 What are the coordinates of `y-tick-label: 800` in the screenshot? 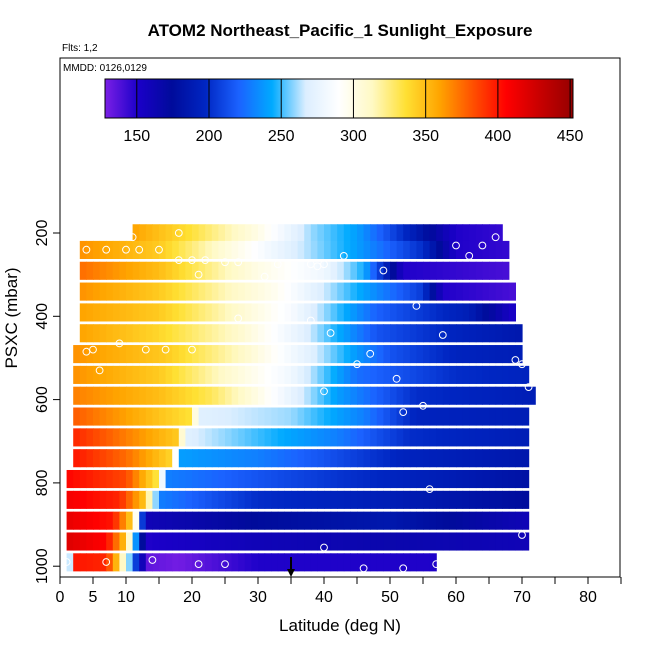 It's located at (42, 482).